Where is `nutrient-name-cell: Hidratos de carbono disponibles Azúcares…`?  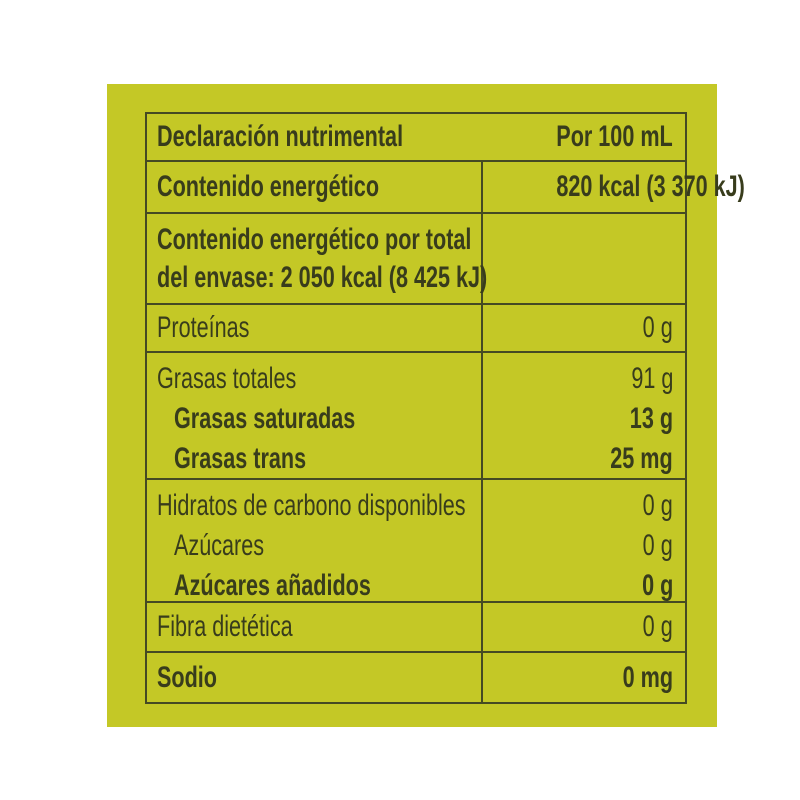 nutrient-name-cell: Hidratos de carbono disponibles Azúcares… is located at coordinates (314, 541).